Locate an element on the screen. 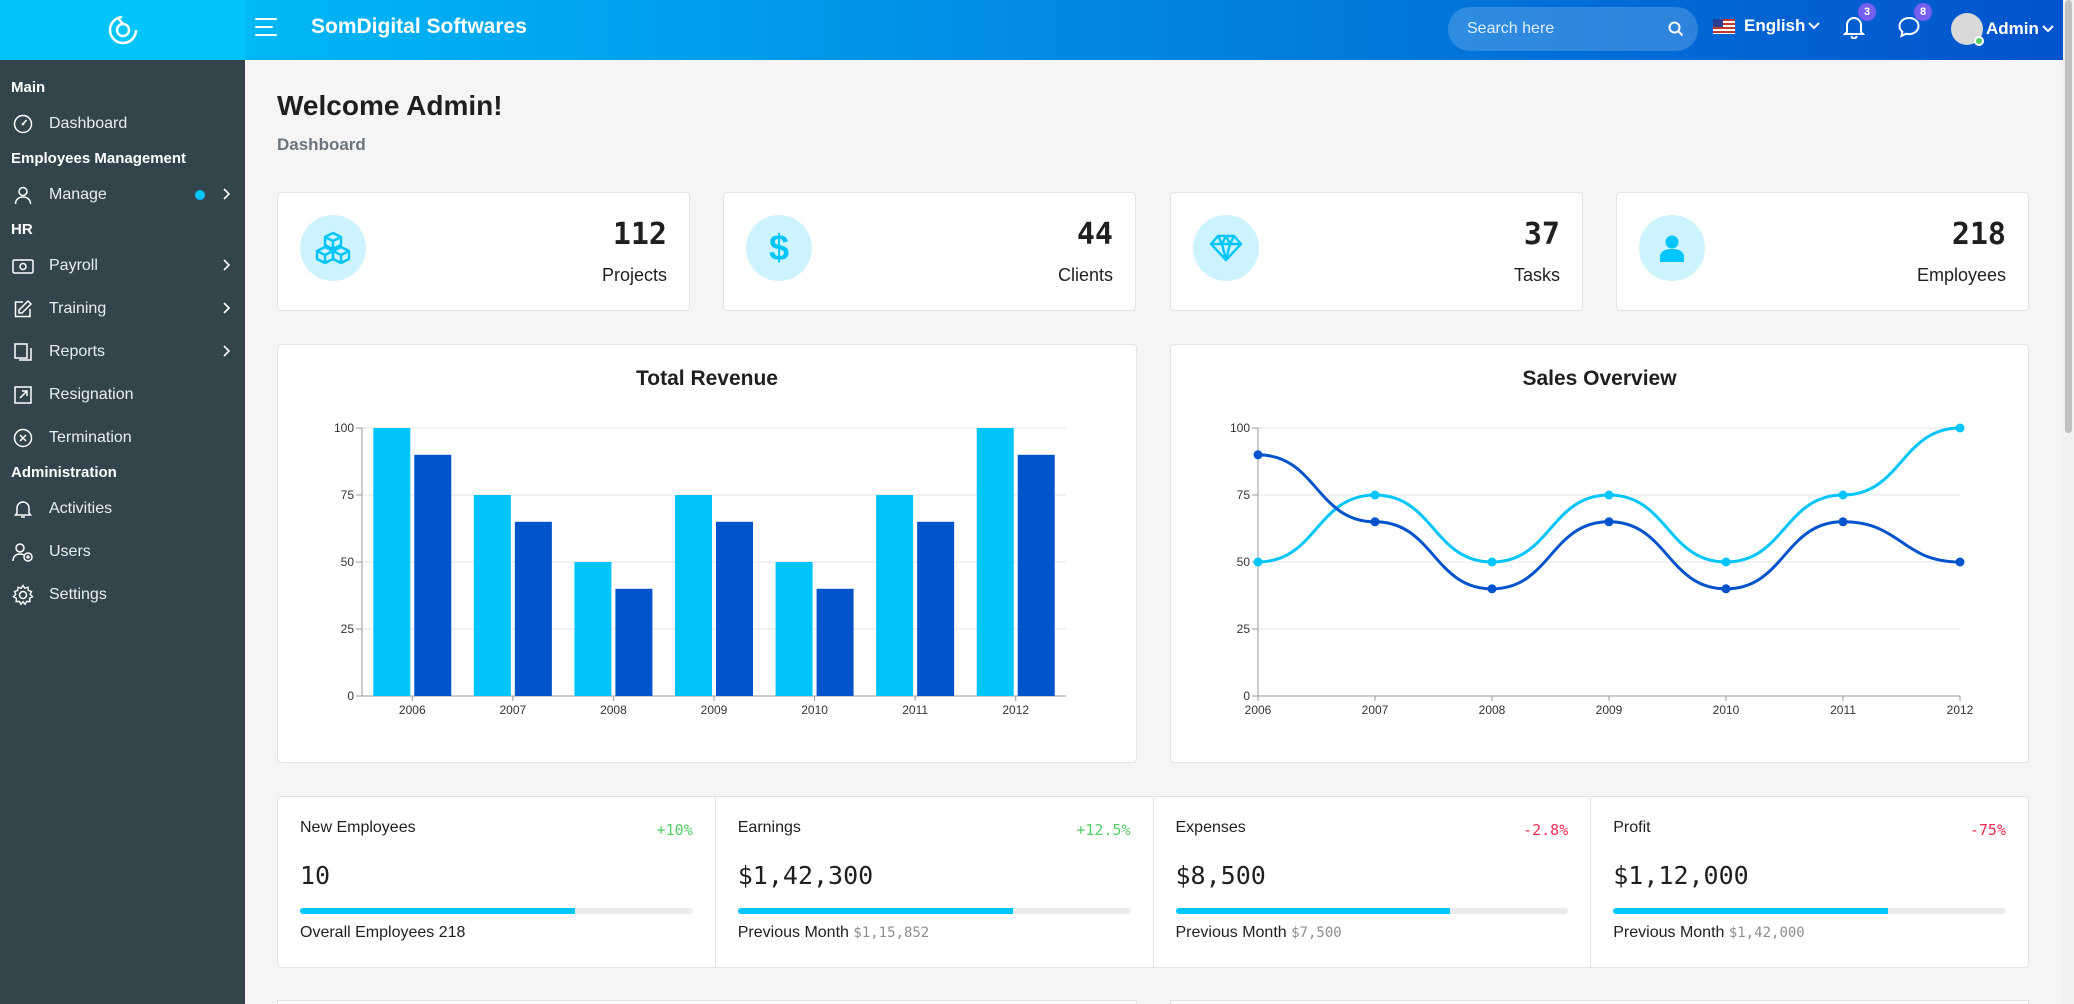 This screenshot has height=1004, width=2074. metric-footer-value: $7,500 is located at coordinates (1316, 933).